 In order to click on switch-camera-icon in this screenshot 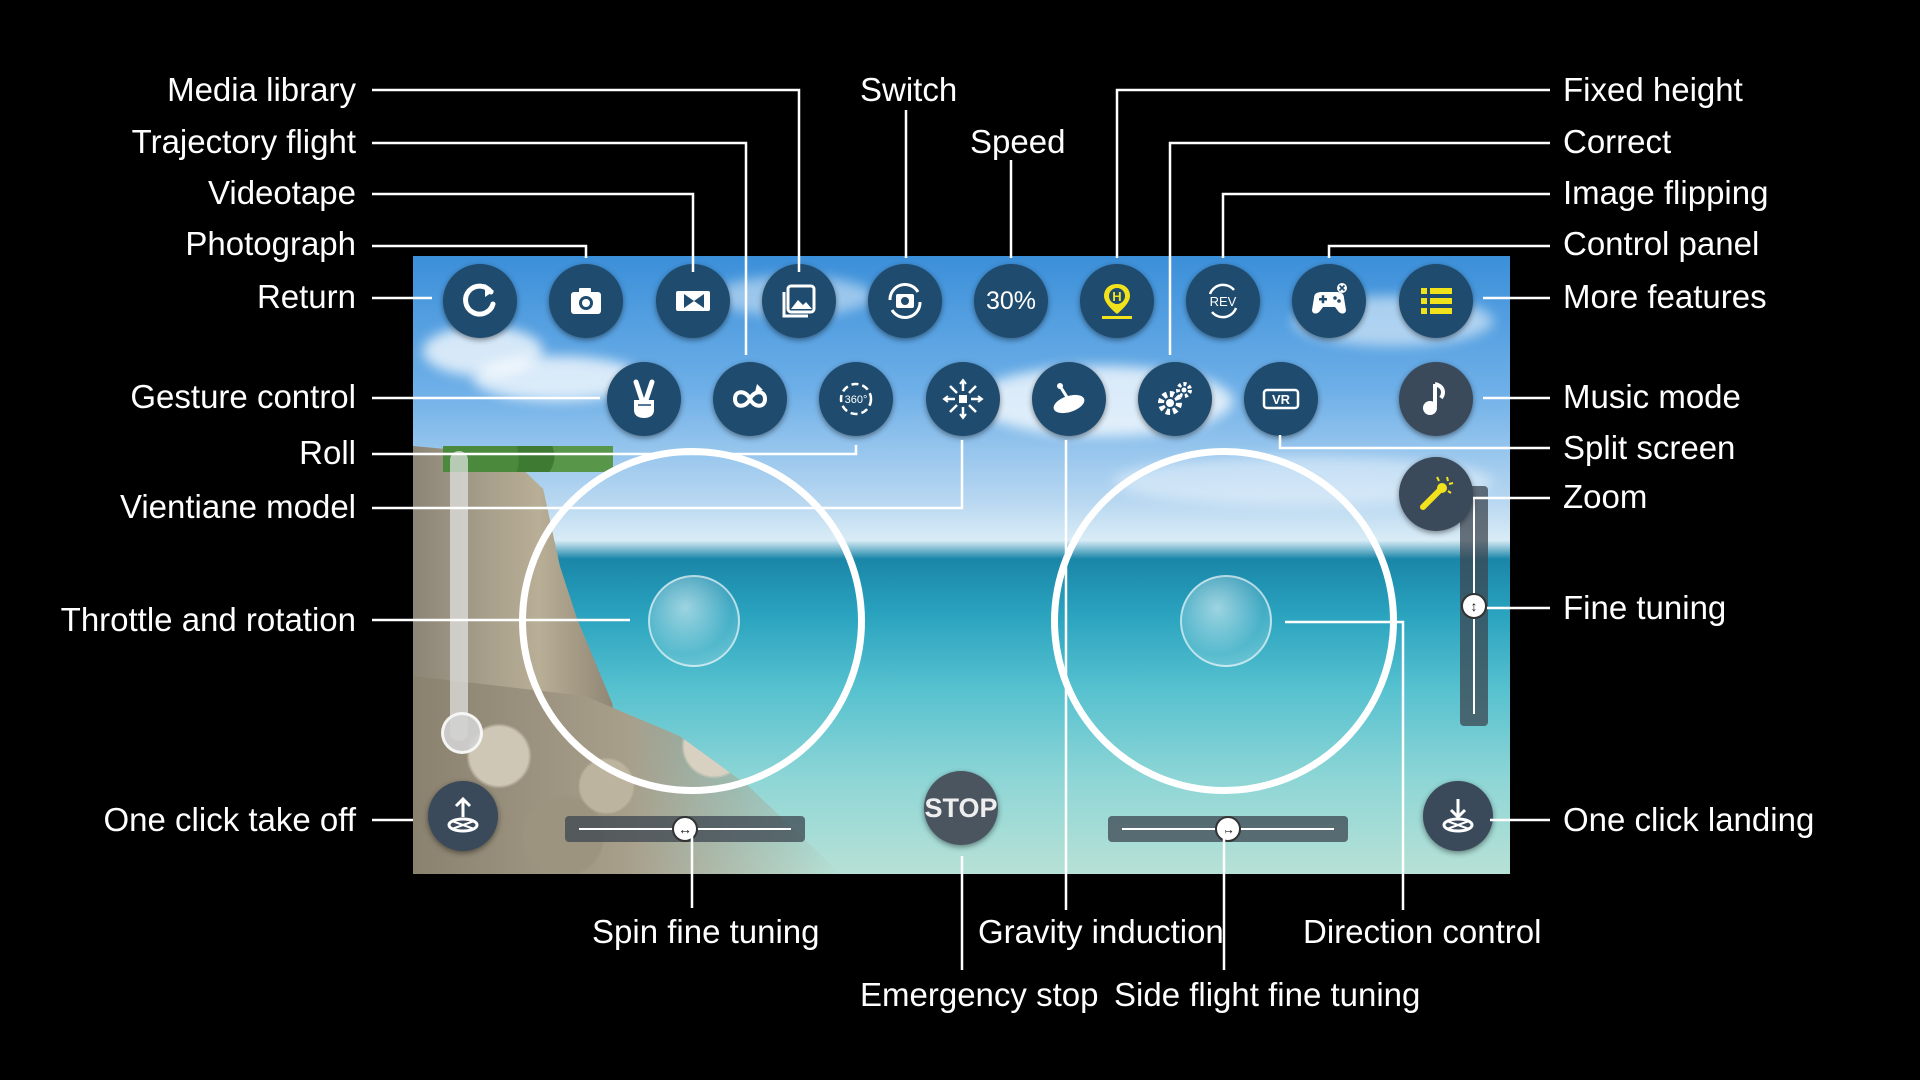, I will do `click(905, 301)`.